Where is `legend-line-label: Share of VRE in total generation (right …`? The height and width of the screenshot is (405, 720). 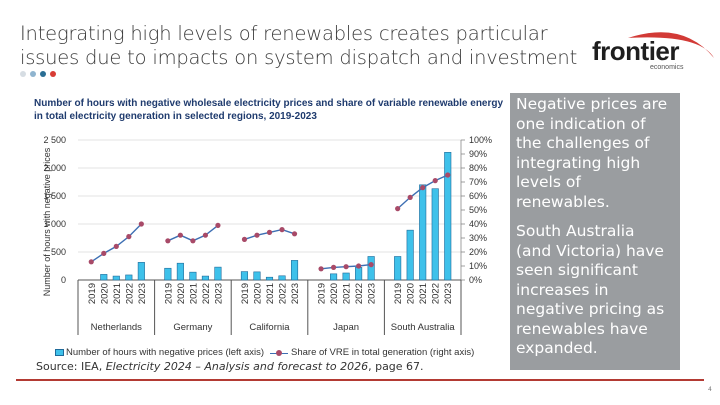
legend-line-label: Share of VRE in total generation (right … is located at coordinates (383, 352).